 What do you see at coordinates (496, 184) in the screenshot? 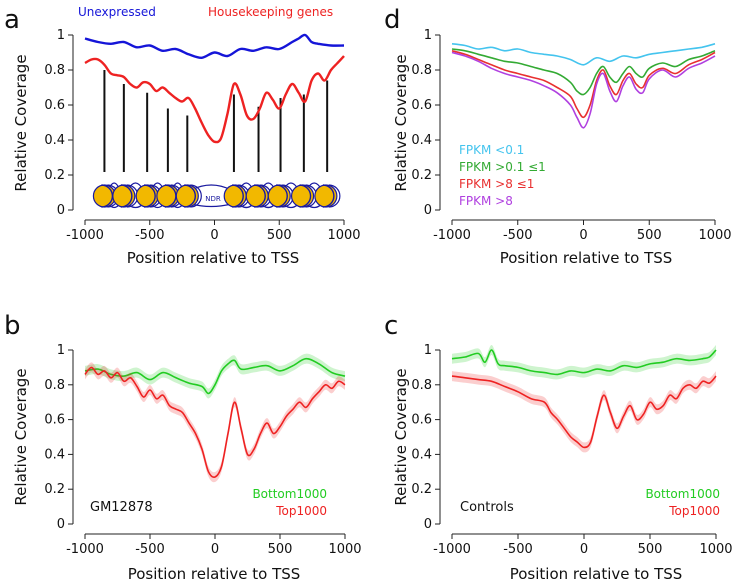
I see `panel-d-legend-fpkm-8-1: FPKM >8 ≤1` at bounding box center [496, 184].